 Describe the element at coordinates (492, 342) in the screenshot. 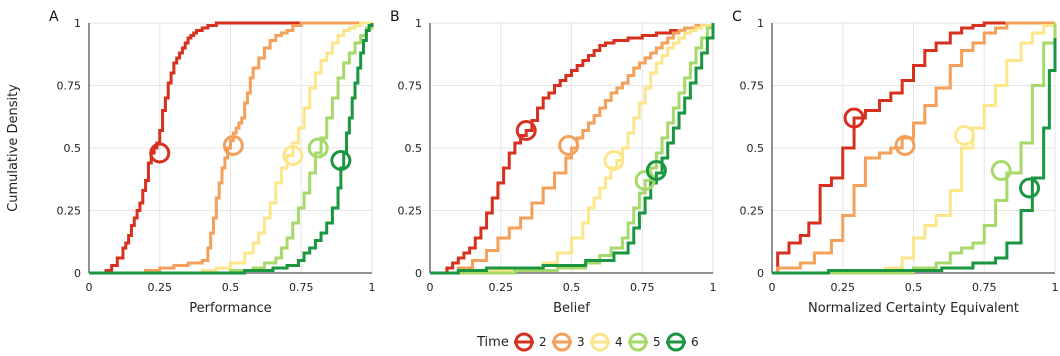

I see `legend-title: Time` at that location.